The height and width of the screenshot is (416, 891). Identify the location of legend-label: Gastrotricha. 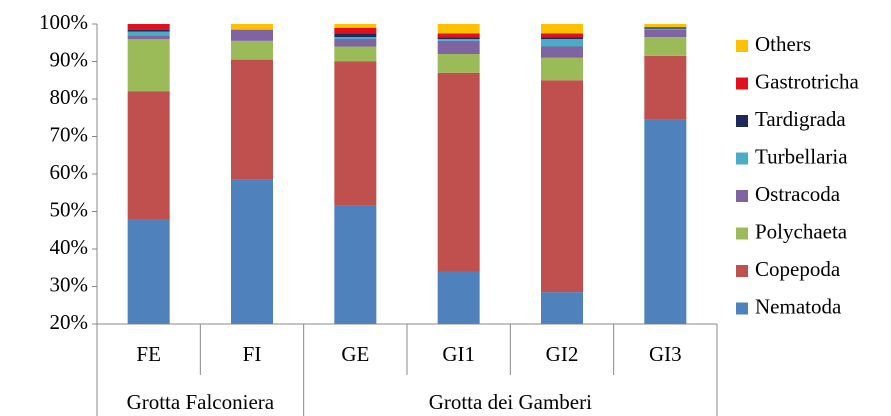
(807, 81).